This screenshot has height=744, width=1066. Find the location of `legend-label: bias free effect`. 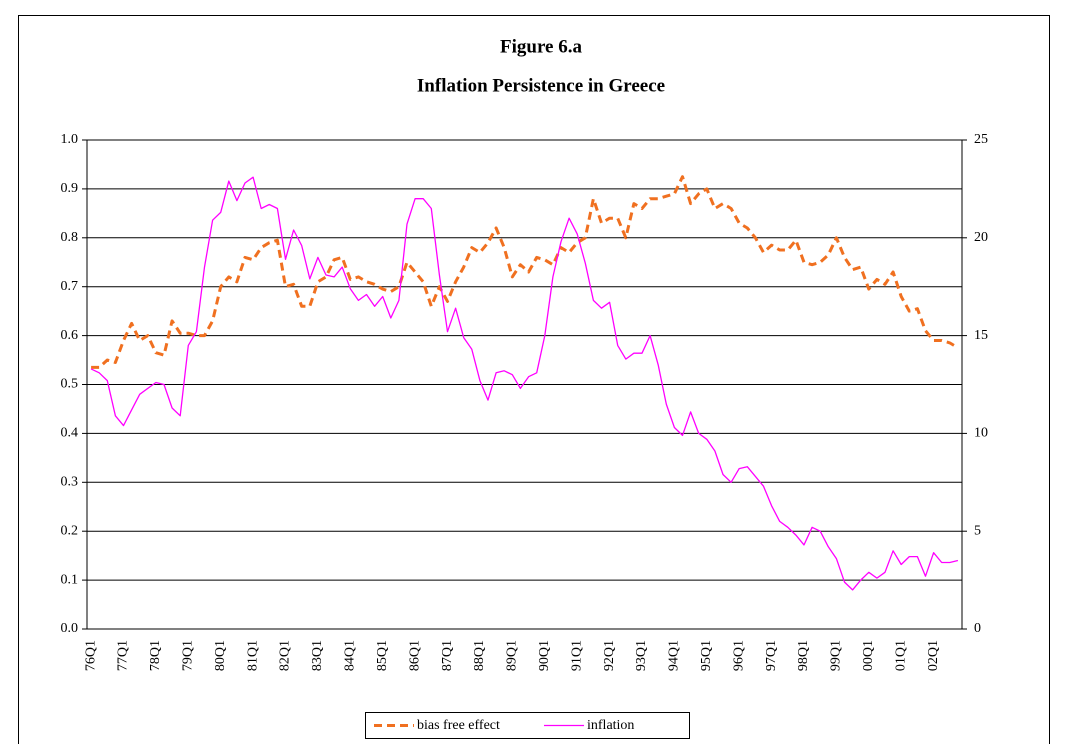

legend-label: bias free effect is located at coordinates (458, 725).